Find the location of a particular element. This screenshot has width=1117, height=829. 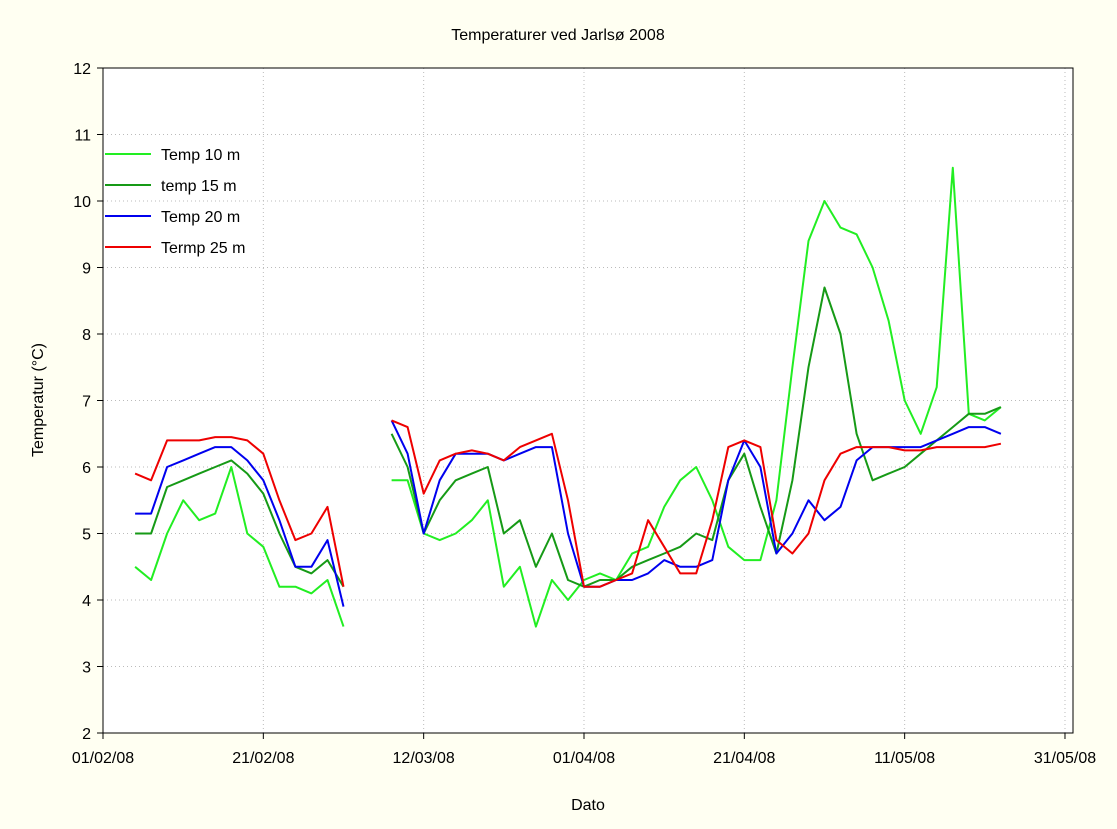

x-tick-label: 21/02/08 is located at coordinates (263, 758).